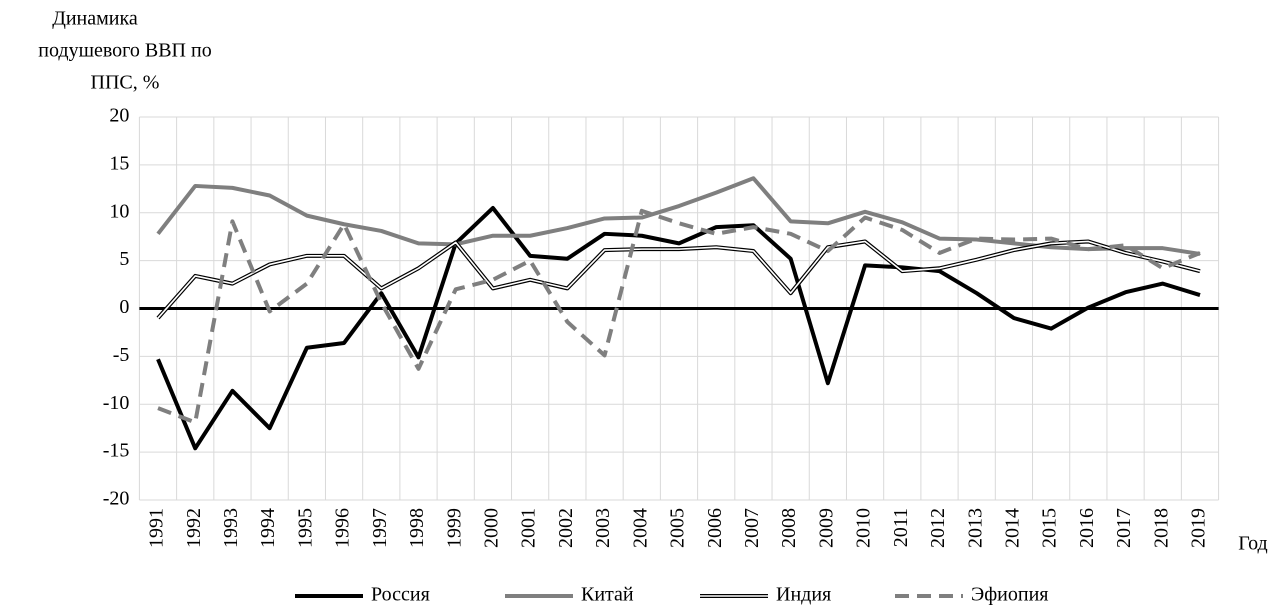 The width and height of the screenshot is (1277, 608). I want to click on x-tick-label: 2013, so click(975, 528).